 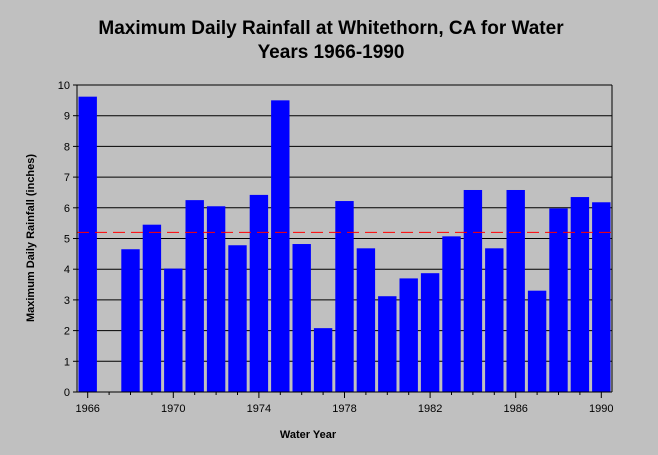 What do you see at coordinates (558, 300) in the screenshot?
I see `bar-1988` at bounding box center [558, 300].